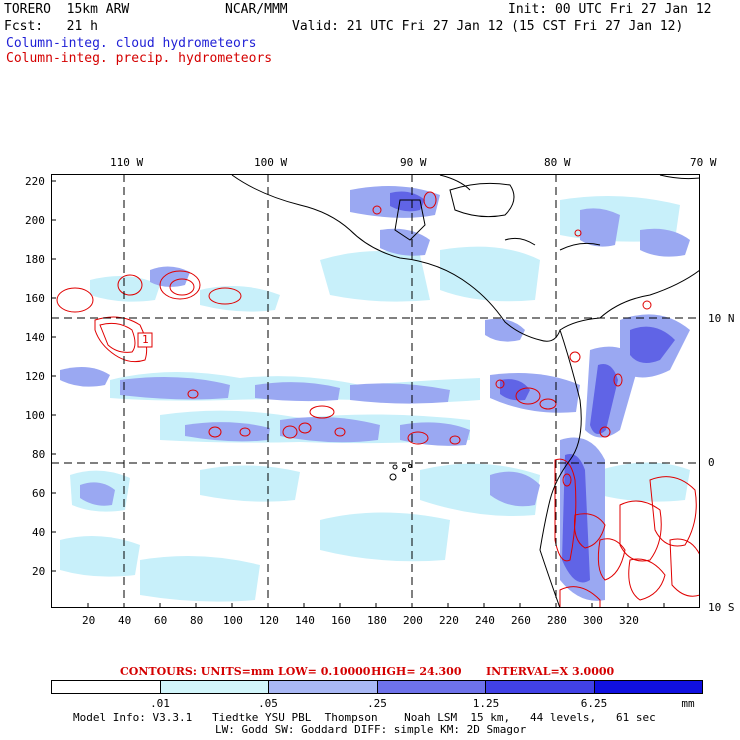 The height and width of the screenshot is (740, 740). What do you see at coordinates (51, 26) in the screenshot?
I see `forecast-hour: Fcst: 21 h` at bounding box center [51, 26].